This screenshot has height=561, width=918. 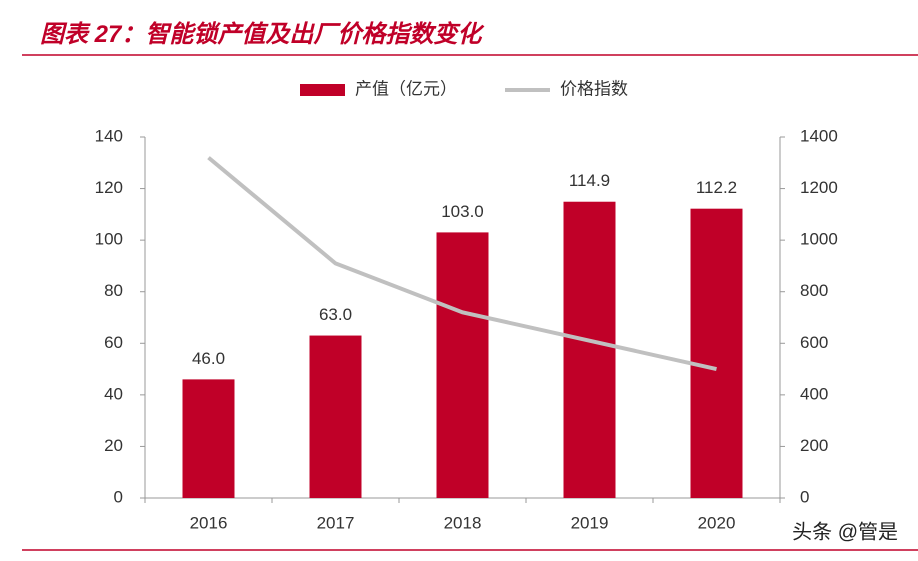 What do you see at coordinates (109, 135) in the screenshot?
I see `y-tick-label: 140` at bounding box center [109, 135].